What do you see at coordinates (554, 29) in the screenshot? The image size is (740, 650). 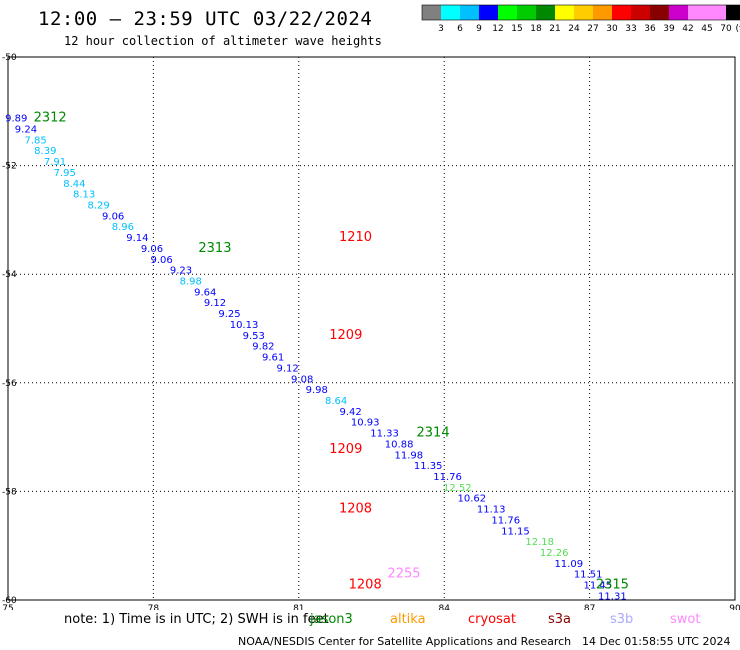 I see `colorbar-label: 21` at bounding box center [554, 29].